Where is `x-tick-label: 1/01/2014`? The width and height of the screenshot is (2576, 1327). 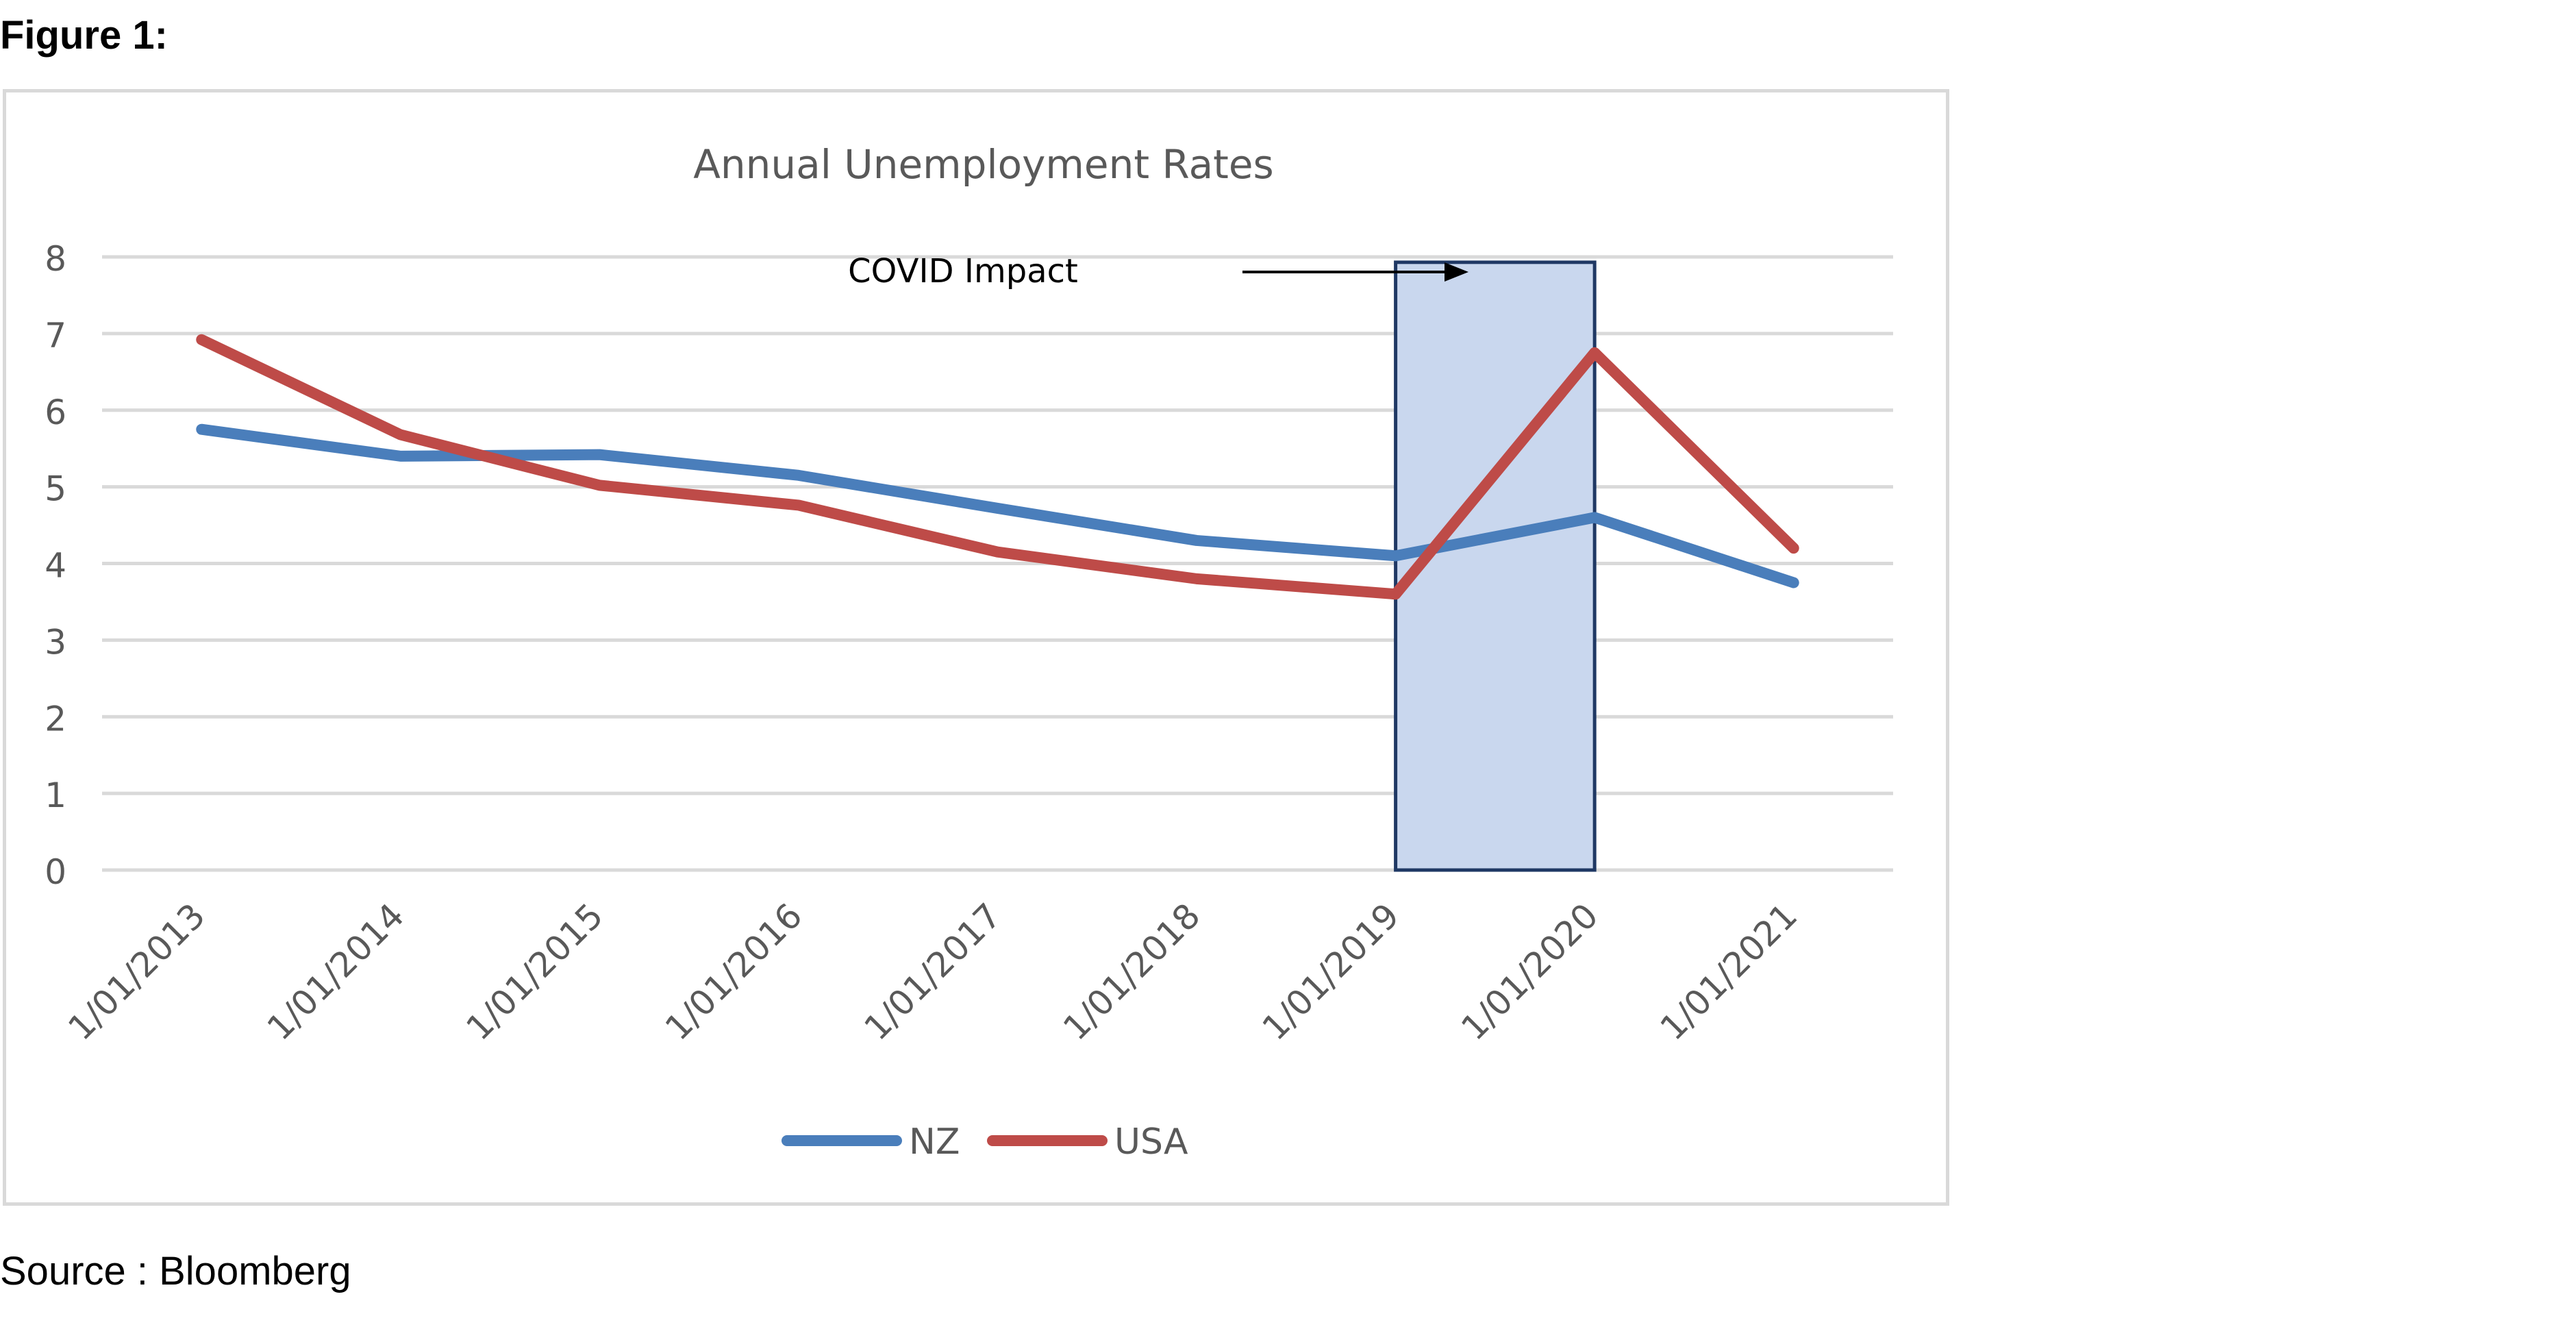
x-tick-label: 1/01/2014 is located at coordinates (336, 971).